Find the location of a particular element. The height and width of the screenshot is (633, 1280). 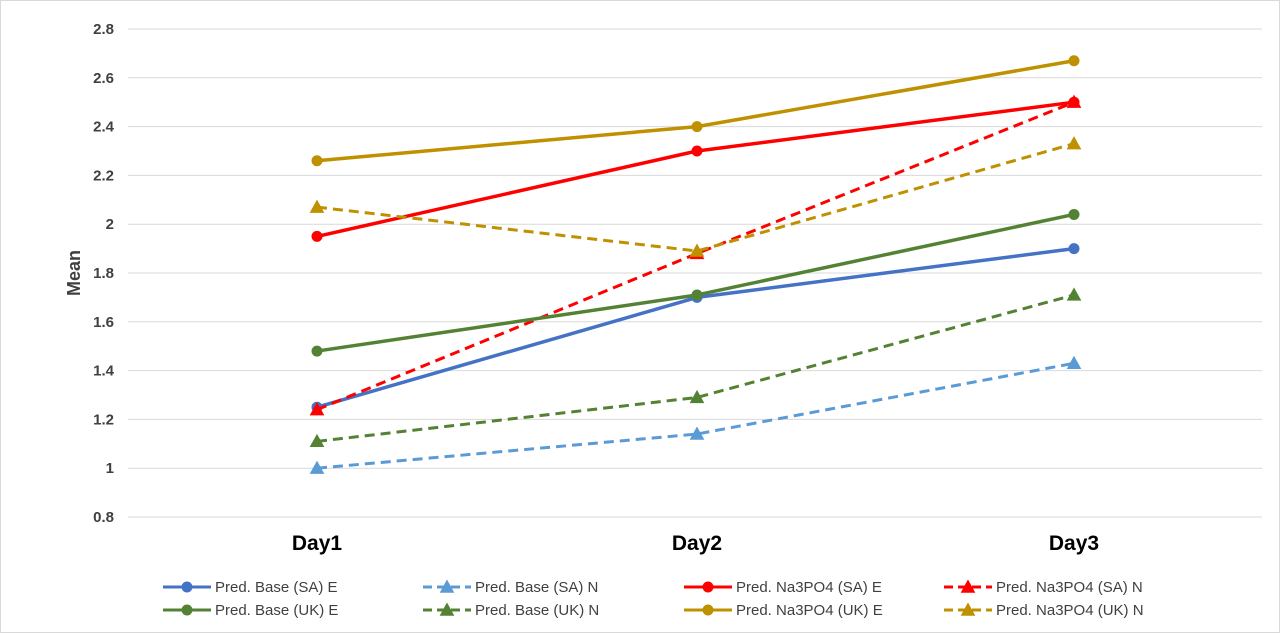

legend-item: Pred. Base (UK) E is located at coordinates (250, 610).